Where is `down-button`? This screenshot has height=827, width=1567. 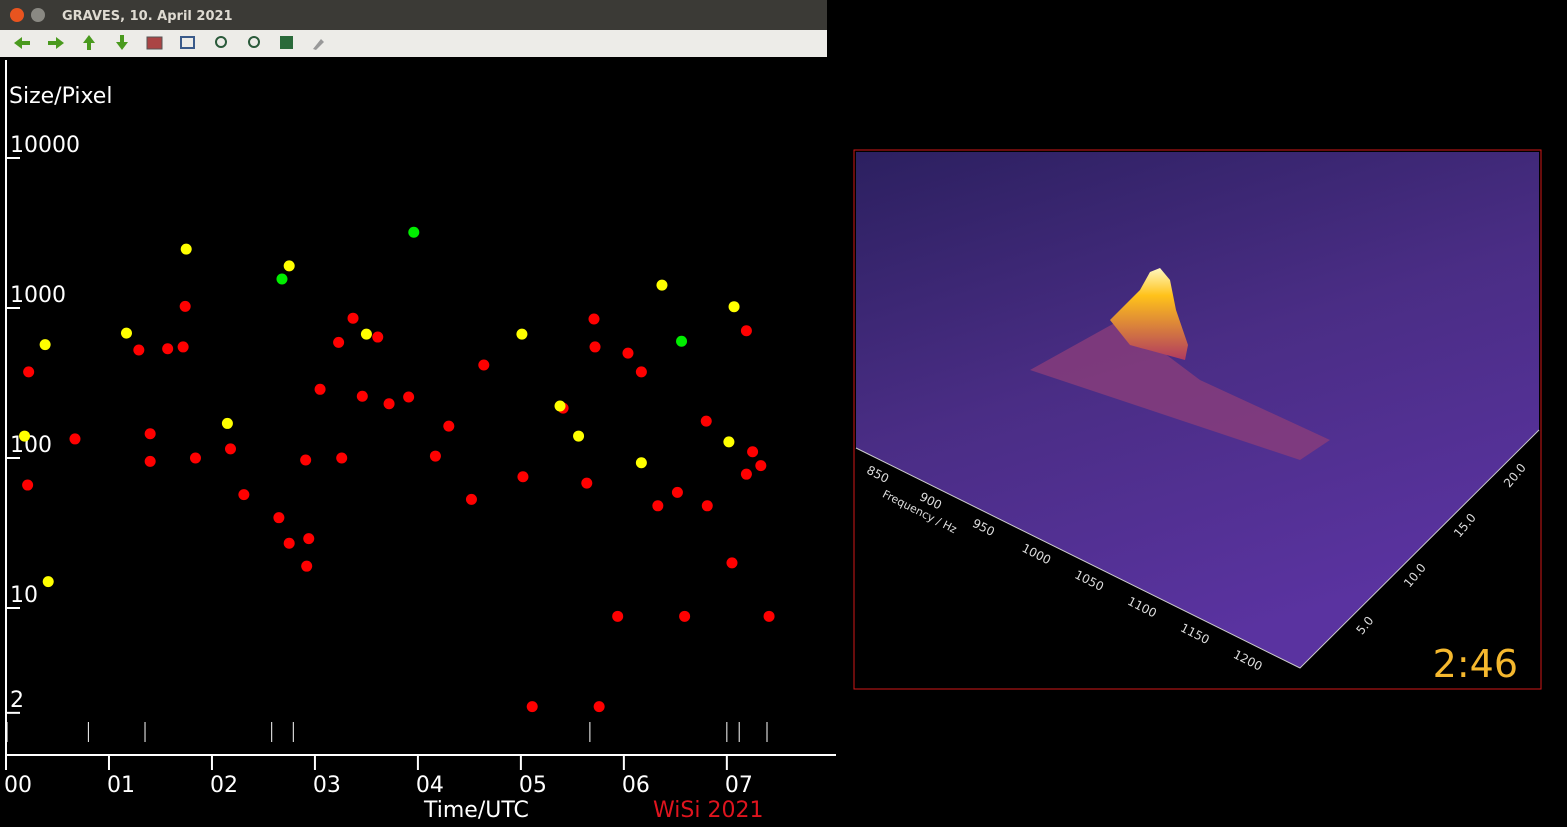 down-button is located at coordinates (122, 42).